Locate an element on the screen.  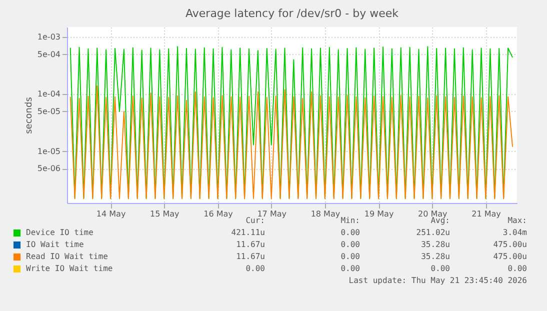
text: Max: is located at coordinates (517, 220).